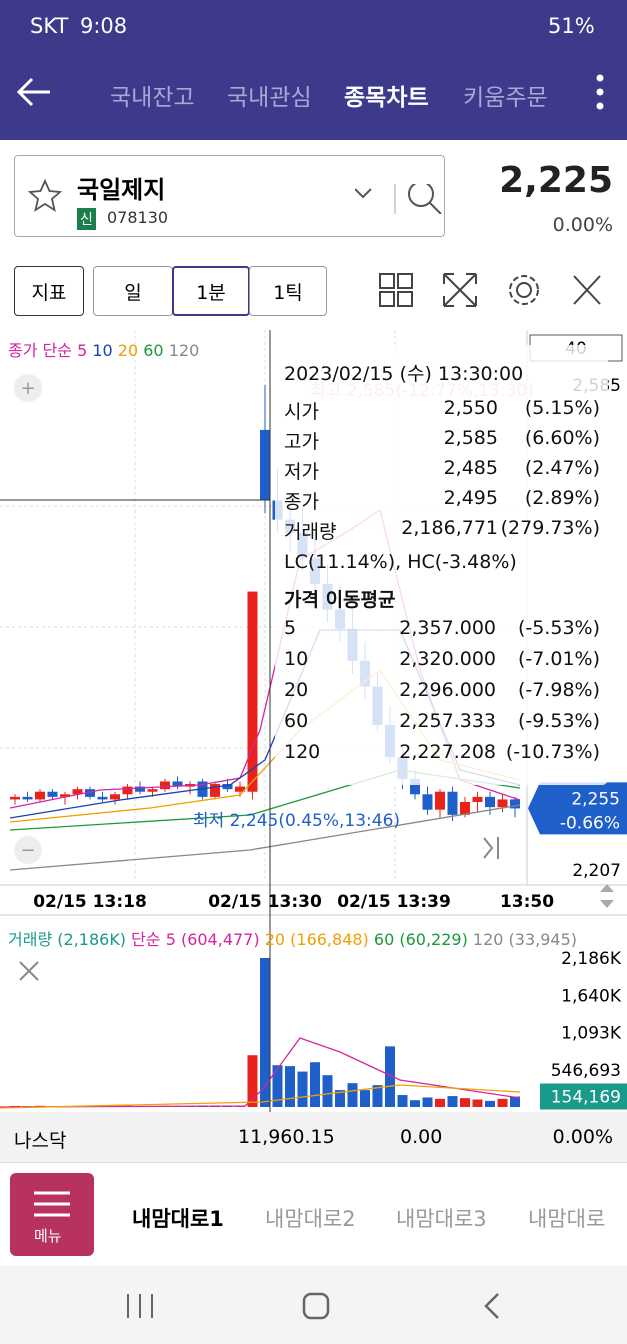 This screenshot has height=1344, width=627. Describe the element at coordinates (153, 350) in the screenshot. I see `legend-item: 60` at that location.